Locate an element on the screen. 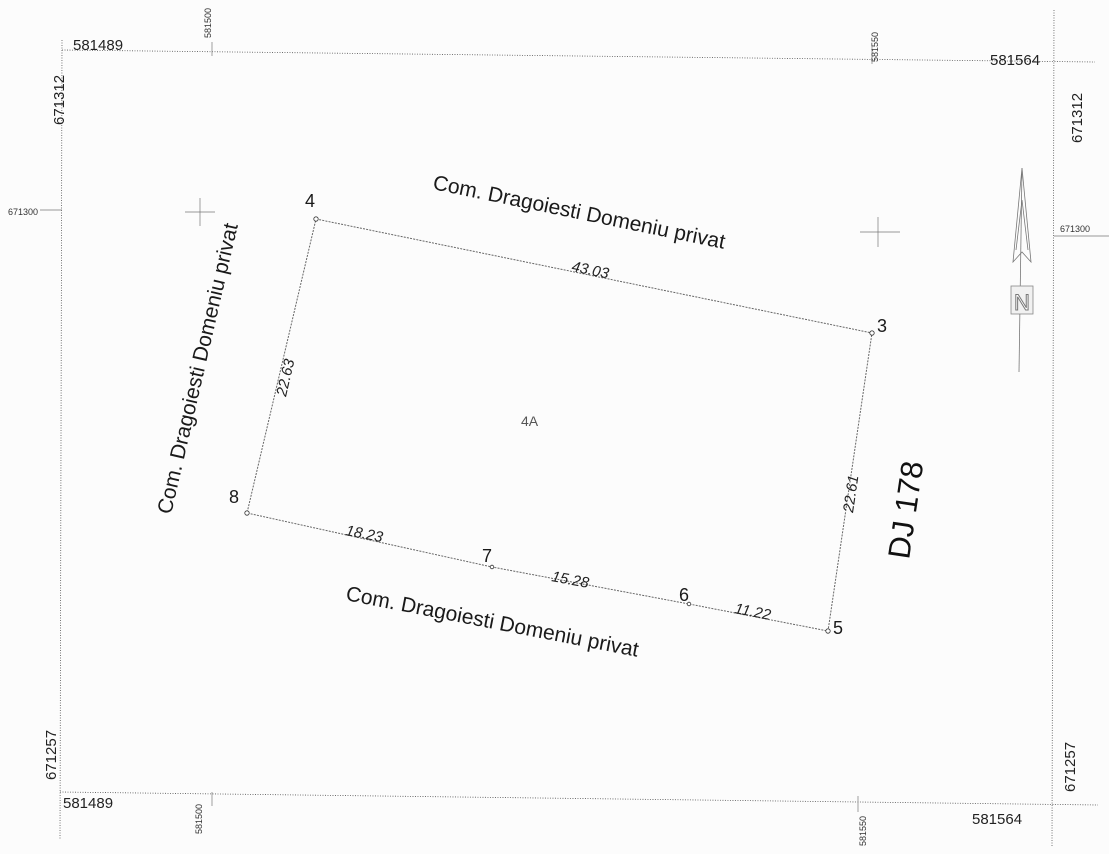 The height and width of the screenshot is (854, 1109). length-right: 22.61 is located at coordinates (851, 494).